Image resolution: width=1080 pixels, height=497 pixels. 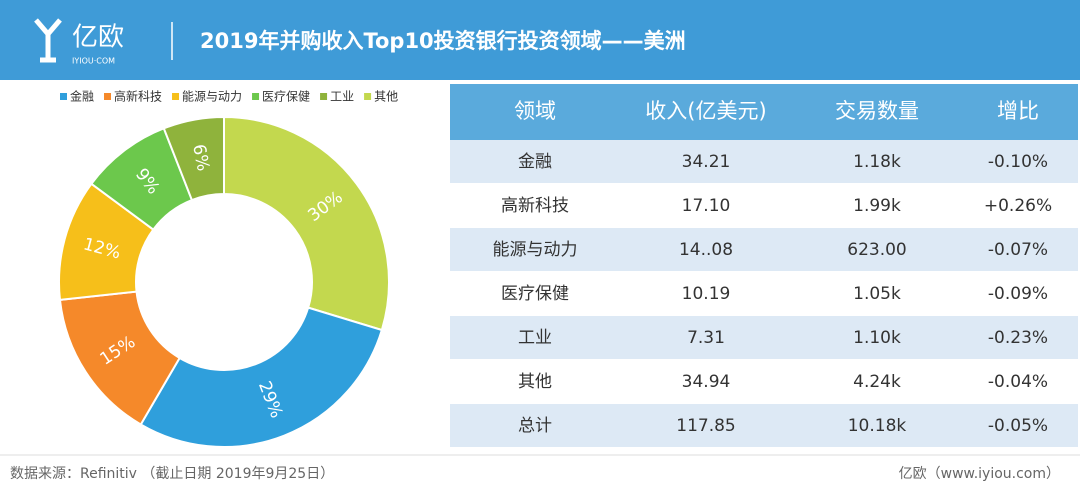 I want to click on table-cell: 其他, so click(x=535, y=382).